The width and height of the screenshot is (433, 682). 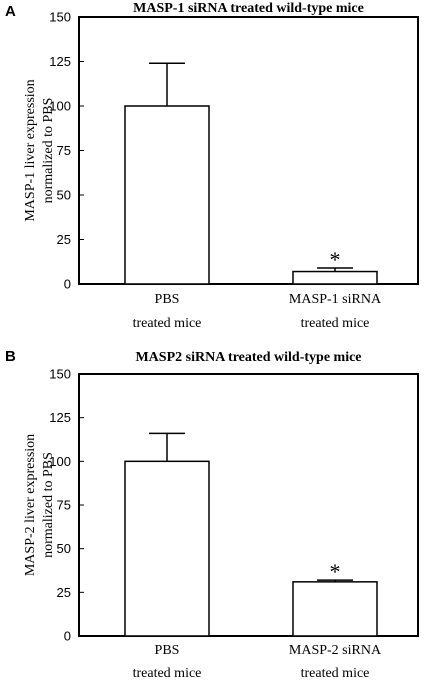 What do you see at coordinates (30, 505) in the screenshot?
I see `y-axis-label-line: MASP-2 liver expression` at bounding box center [30, 505].